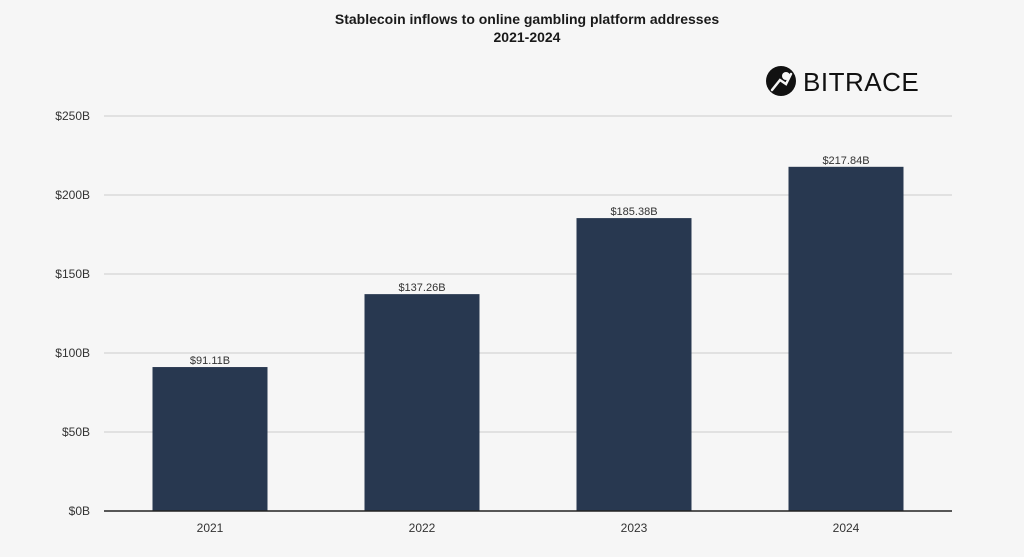  Describe the element at coordinates (210, 528) in the screenshot. I see `x-tick-label: 2021` at that location.